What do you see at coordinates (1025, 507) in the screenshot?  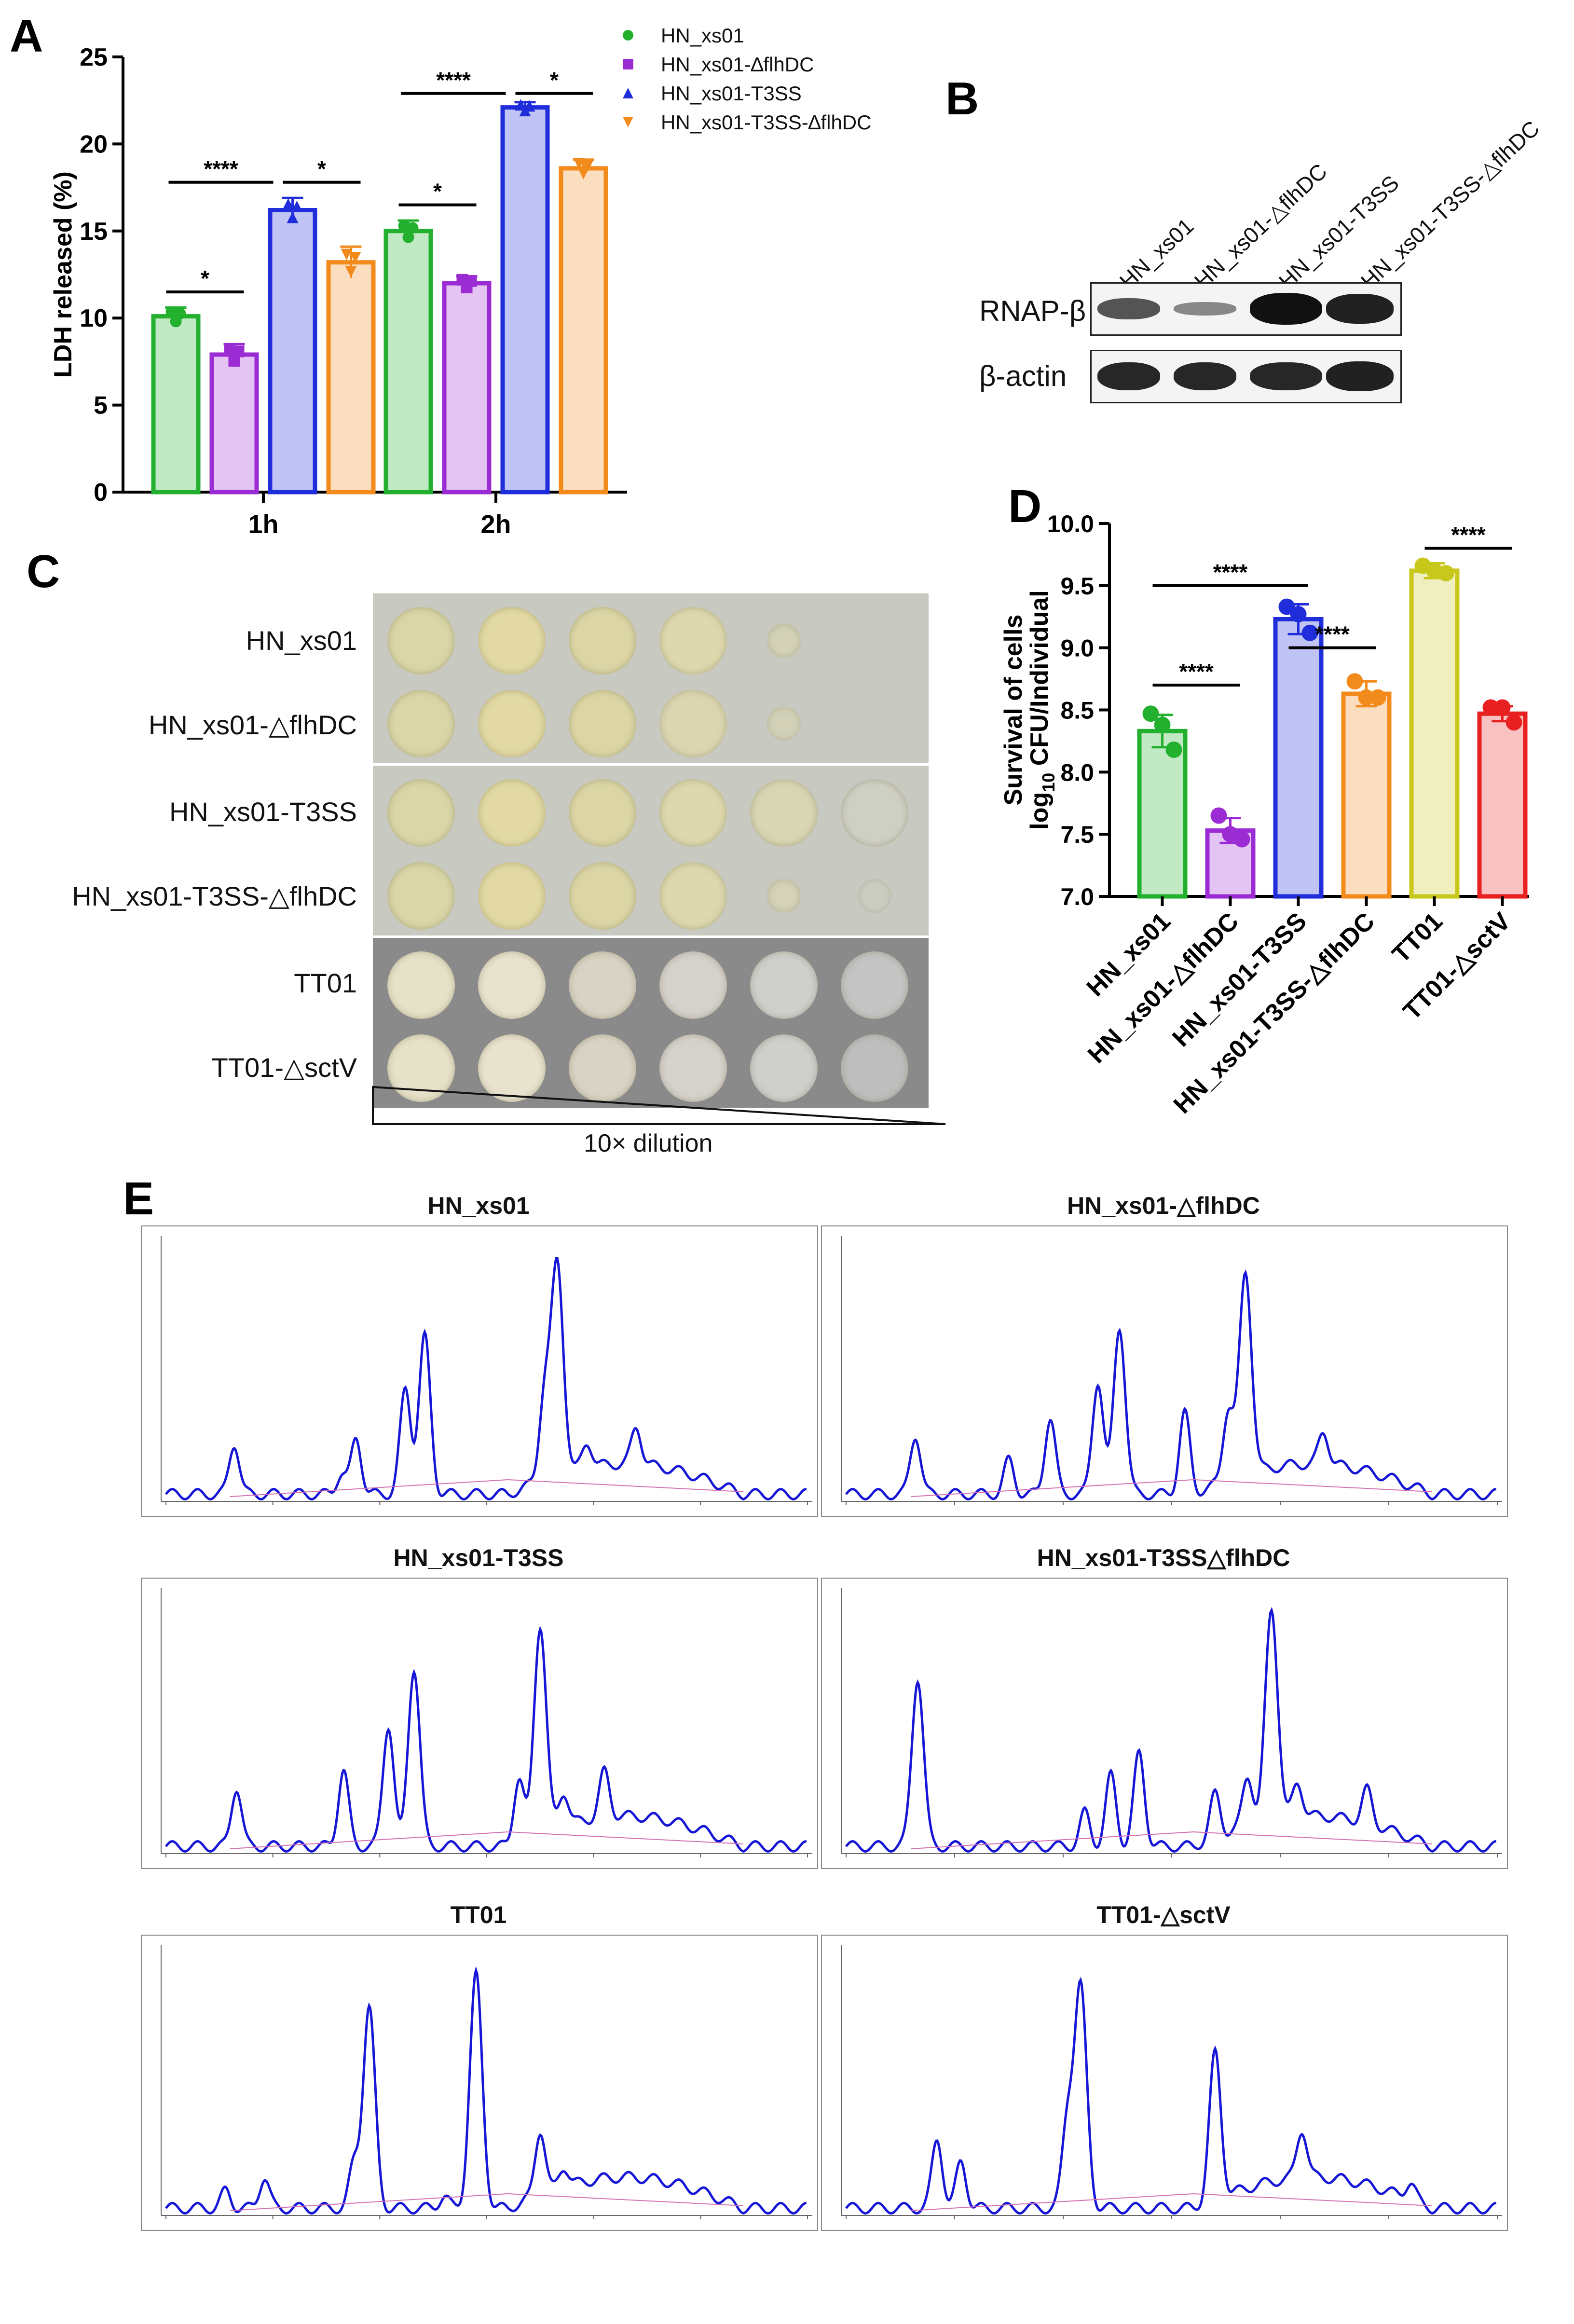 I see `panel-label-d: D` at bounding box center [1025, 507].